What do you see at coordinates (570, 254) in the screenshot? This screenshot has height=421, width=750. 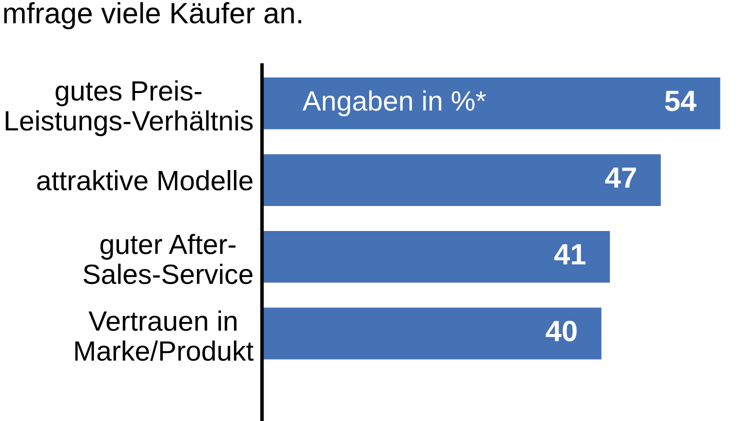 I see `data-label: 41` at bounding box center [570, 254].